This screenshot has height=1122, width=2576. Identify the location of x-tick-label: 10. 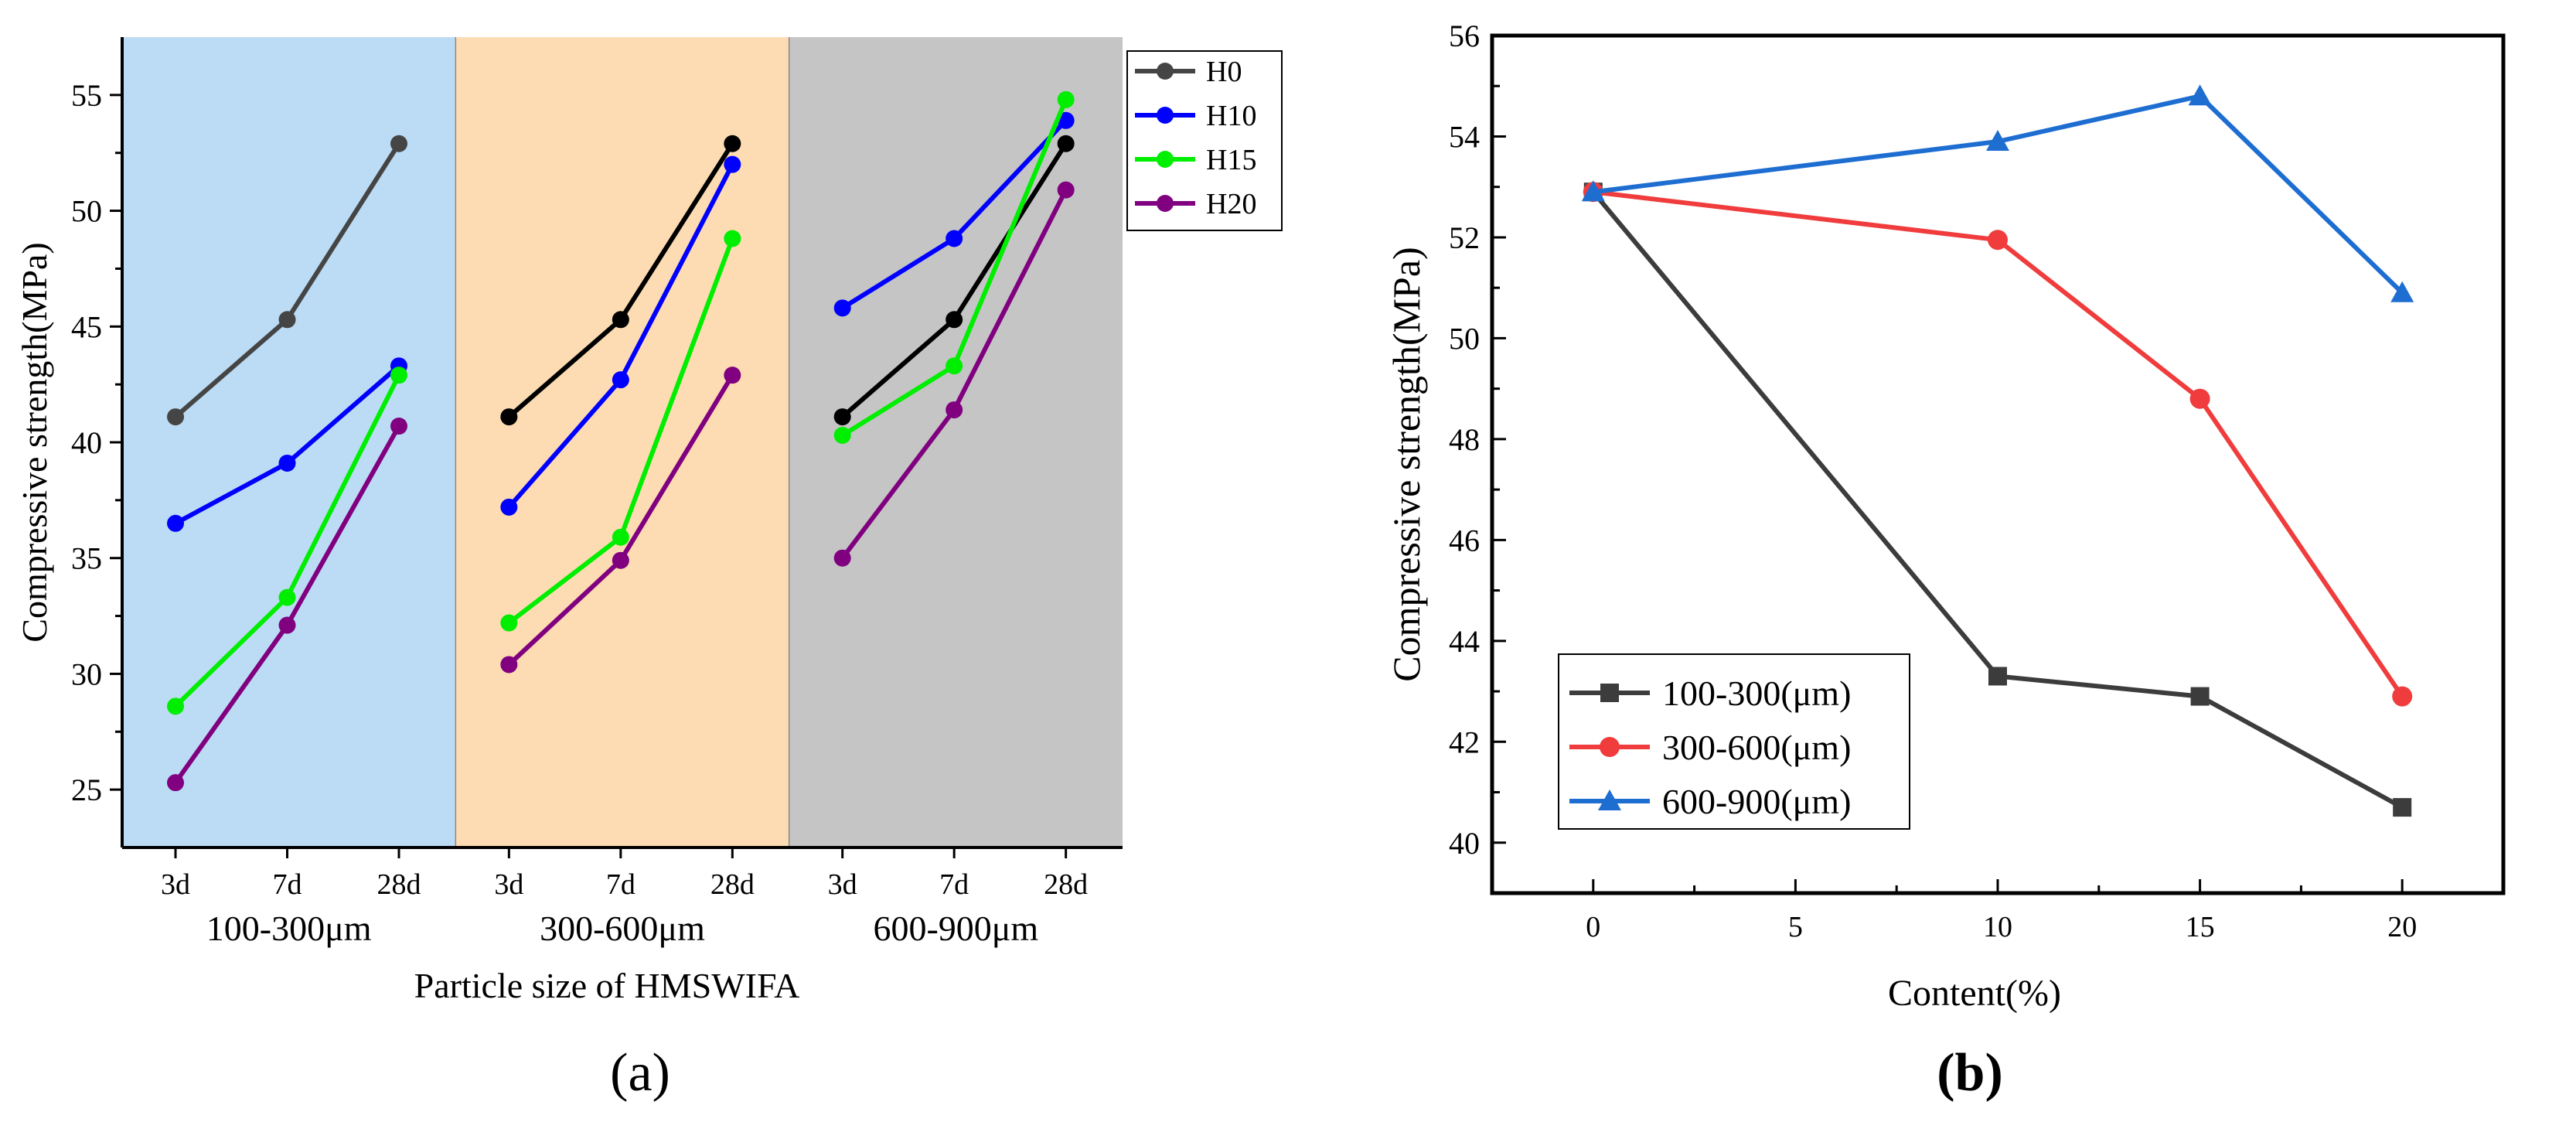
(1997, 927).